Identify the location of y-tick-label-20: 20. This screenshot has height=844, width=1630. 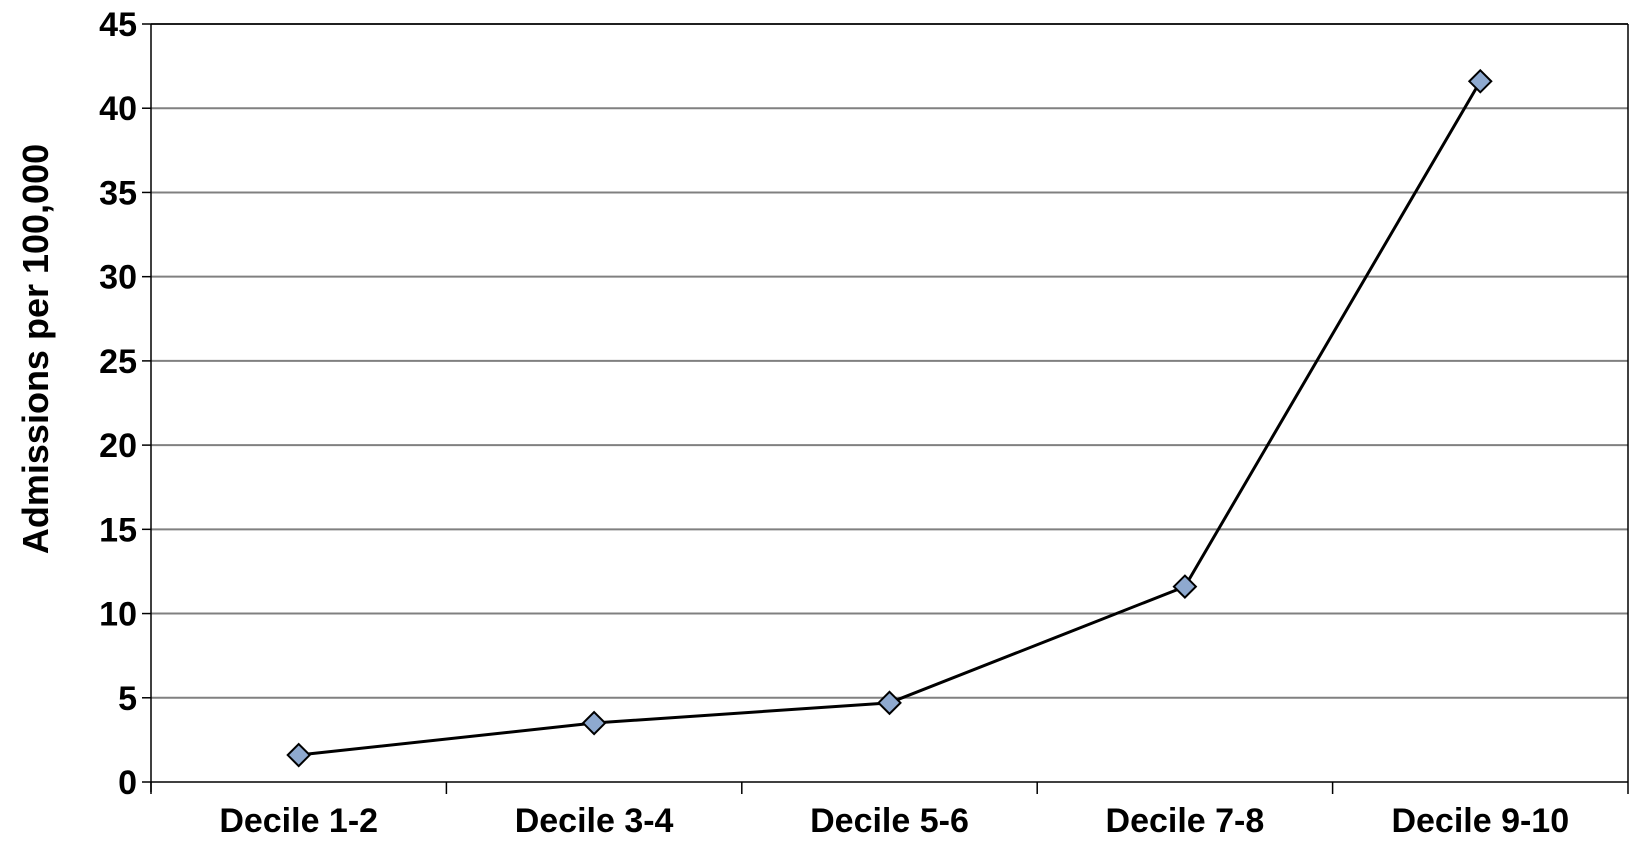
(118, 446).